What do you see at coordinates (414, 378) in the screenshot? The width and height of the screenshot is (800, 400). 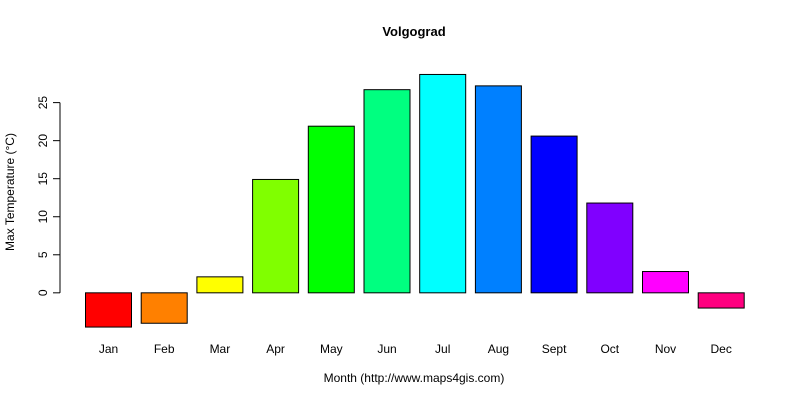 I see `x-axis-label: Month (http://www.maps4gis.com)` at bounding box center [414, 378].